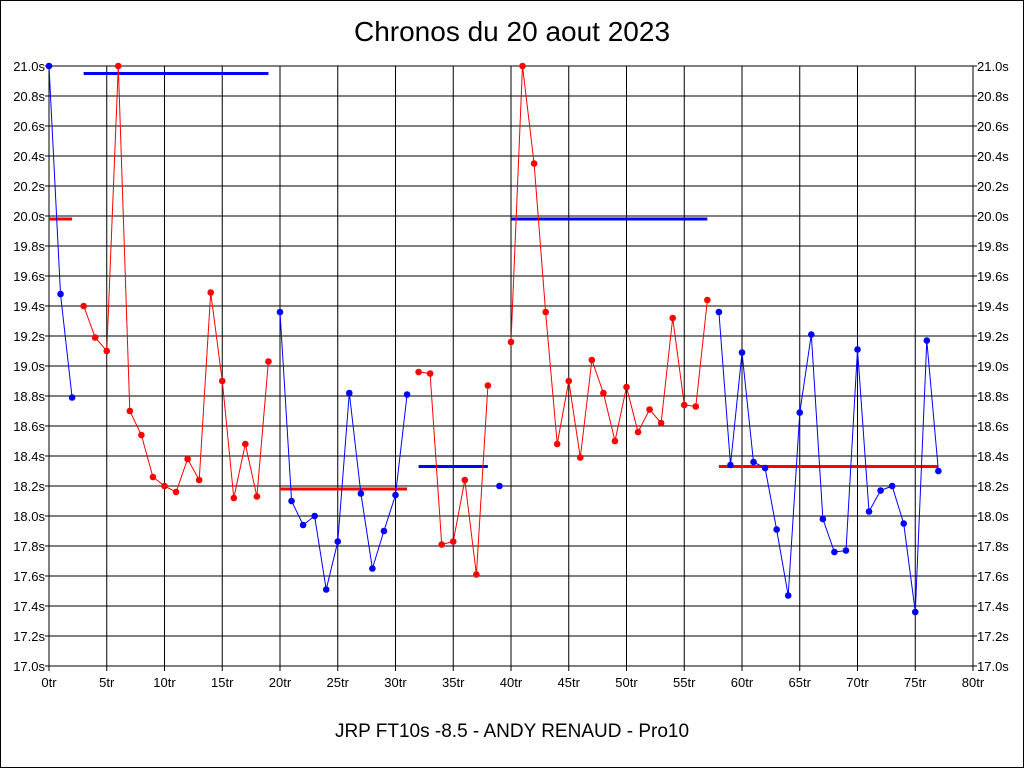 The image size is (1024, 768). I want to click on y-tick-label-right: 19.2s, so click(993, 336).